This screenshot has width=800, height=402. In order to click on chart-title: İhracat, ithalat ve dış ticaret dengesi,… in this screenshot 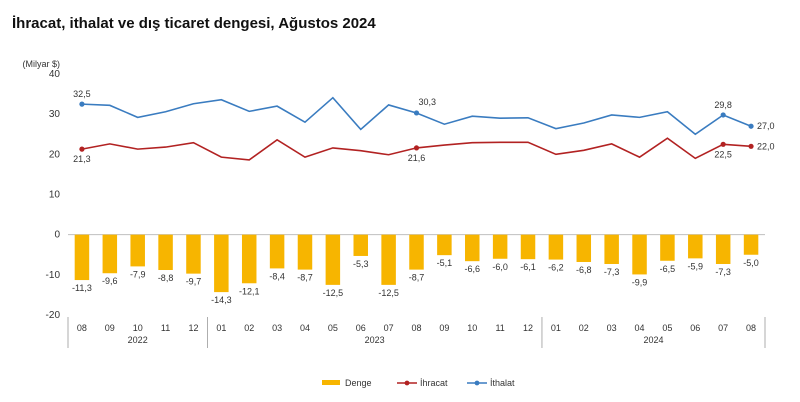, I will do `click(194, 23)`.